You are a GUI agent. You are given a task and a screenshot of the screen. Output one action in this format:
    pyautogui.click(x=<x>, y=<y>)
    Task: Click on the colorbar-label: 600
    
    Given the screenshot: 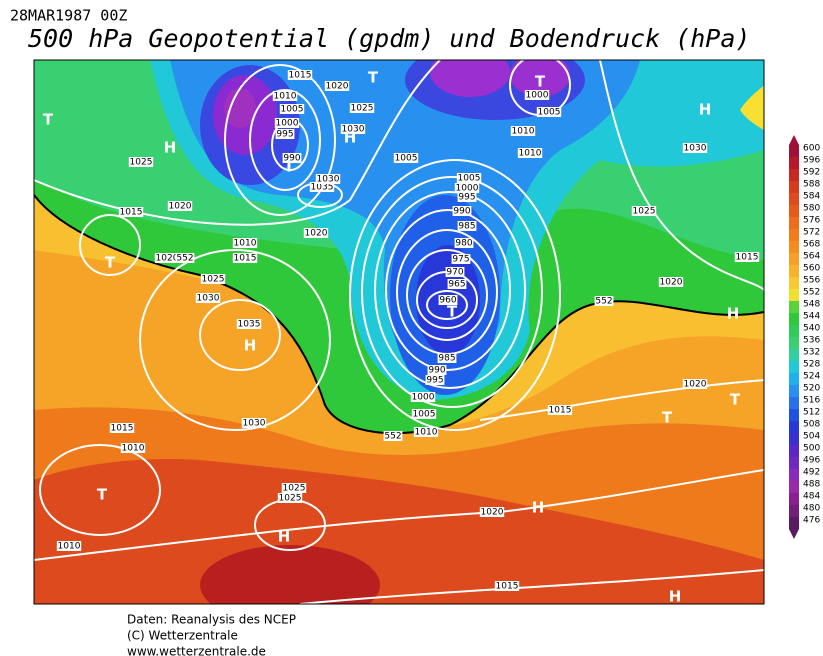 What is the action you would take?
    pyautogui.click(x=811, y=149)
    